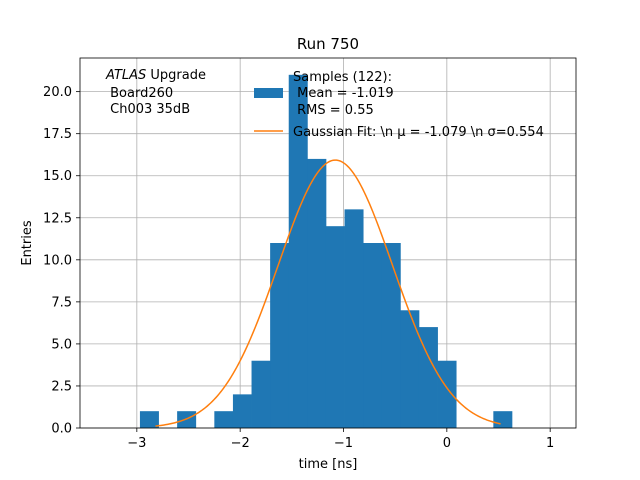 The width and height of the screenshot is (640, 480). I want to click on annotation-upgrade-text: Upgrade, so click(176, 75).